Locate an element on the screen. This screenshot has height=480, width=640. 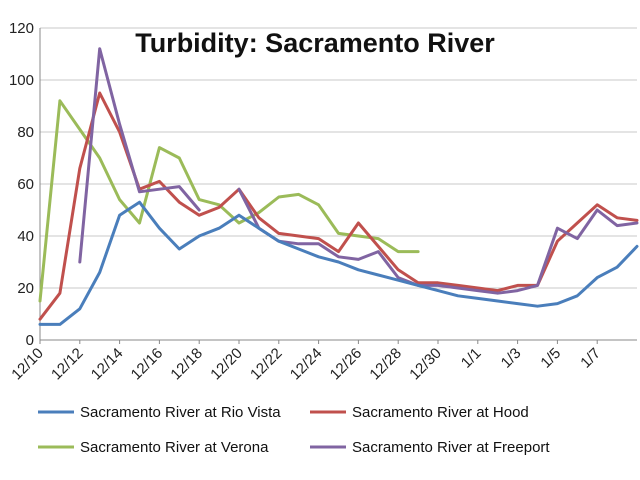
chart-title: Turbidity: Sacramento River is located at coordinates (315, 43).